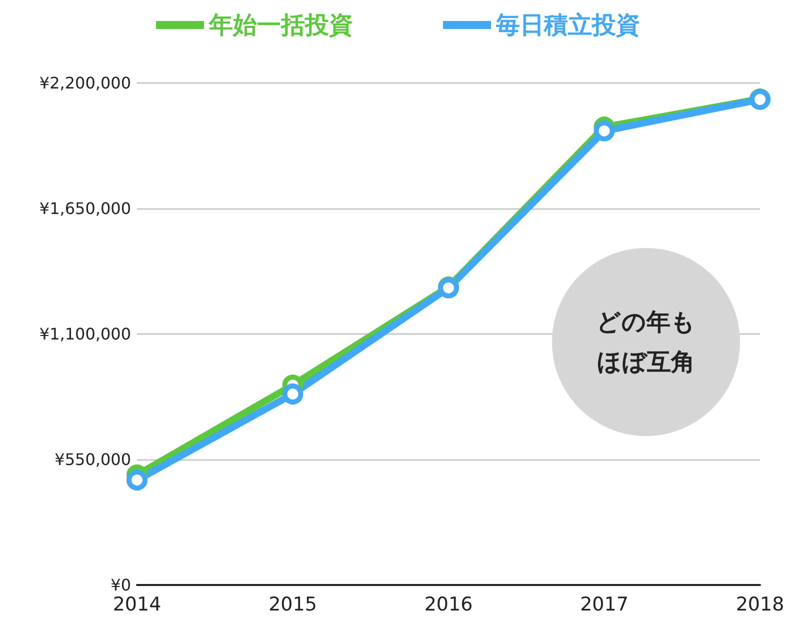 This screenshot has height=630, width=796. What do you see at coordinates (85, 83) in the screenshot?
I see `y-tick-label: ¥2,200,000` at bounding box center [85, 83].